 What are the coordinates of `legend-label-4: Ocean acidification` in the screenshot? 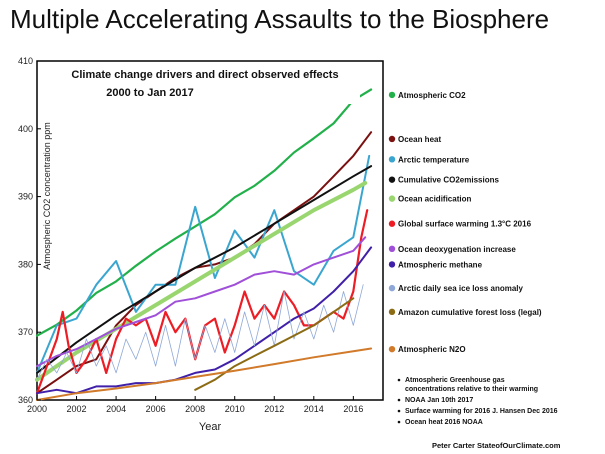 It's located at (434, 199).